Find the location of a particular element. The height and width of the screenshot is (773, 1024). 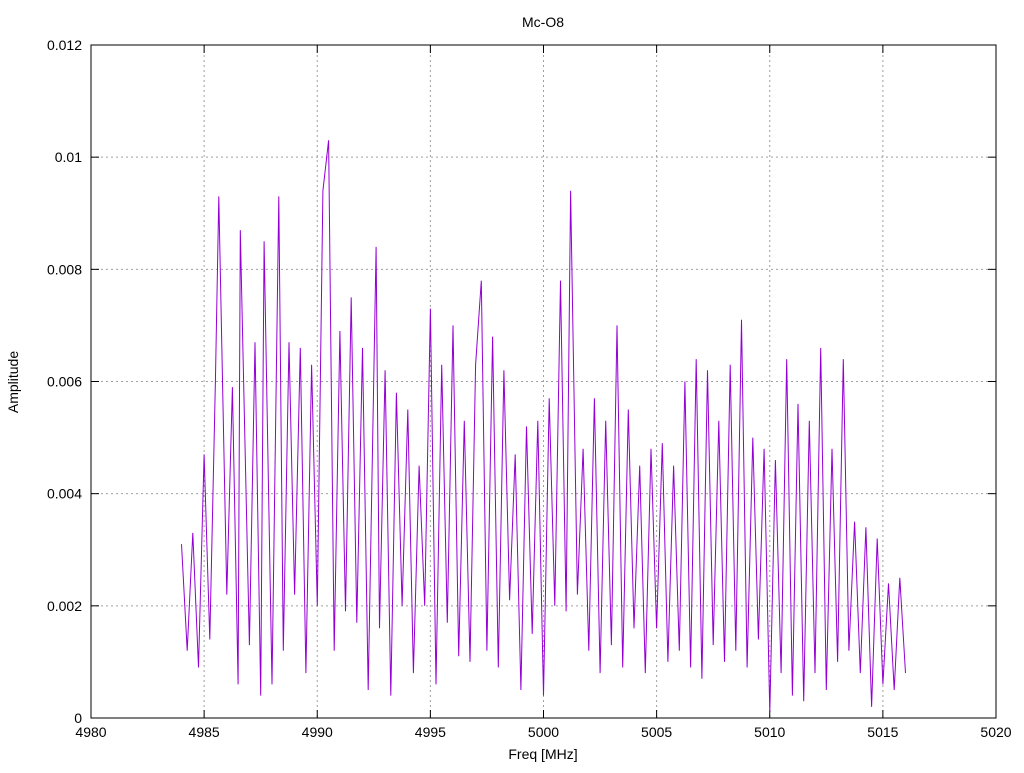

y-tick-label: 0.006 is located at coordinates (64, 382).